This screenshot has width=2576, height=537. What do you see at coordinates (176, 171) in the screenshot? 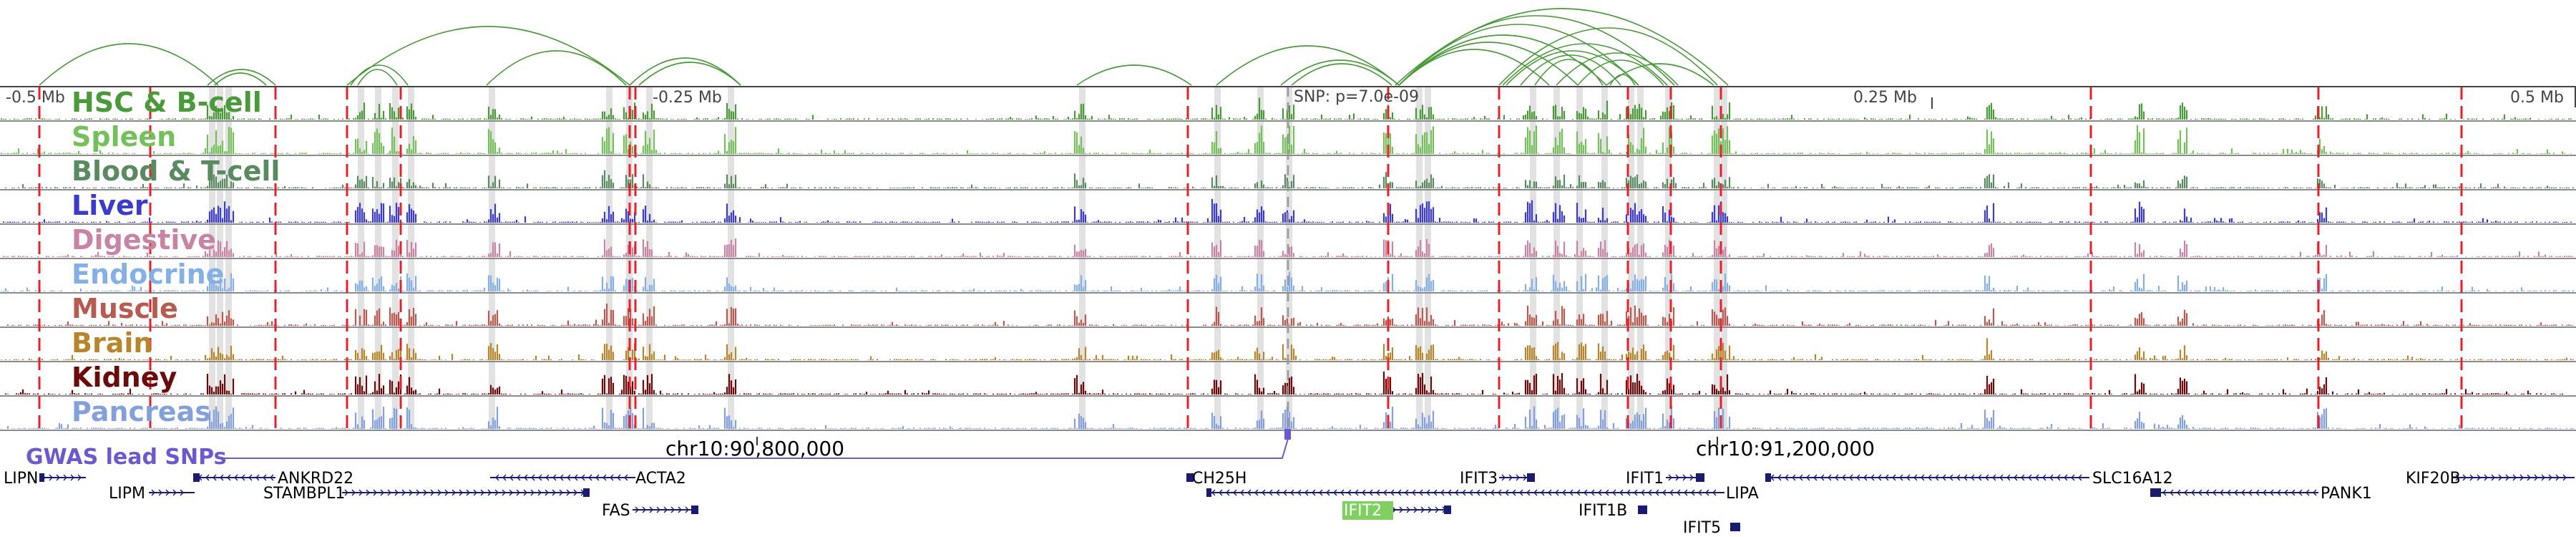
I see `track-label: Blood & T-cell` at bounding box center [176, 171].